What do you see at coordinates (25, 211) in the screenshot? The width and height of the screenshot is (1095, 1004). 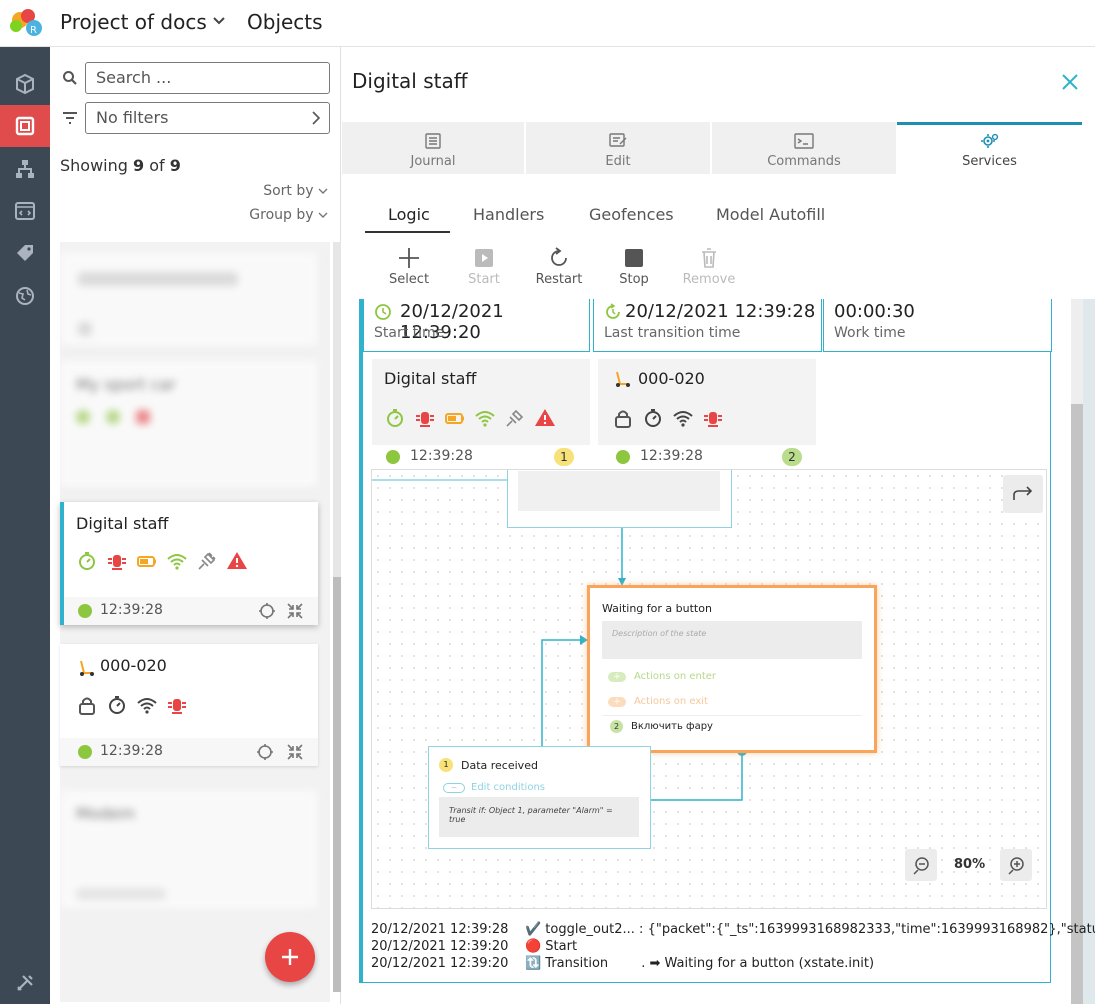 I see `rail-code-button` at bounding box center [25, 211].